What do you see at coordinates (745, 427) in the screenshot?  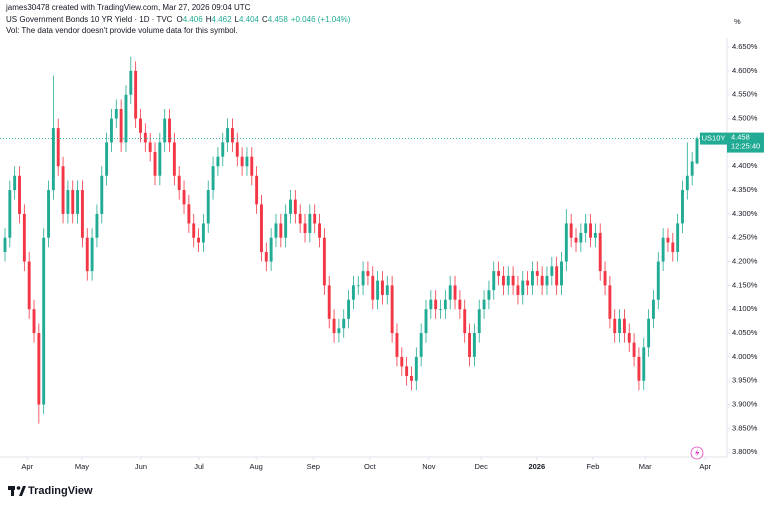 I see `y-tick-label: 3.850%` at bounding box center [745, 427].